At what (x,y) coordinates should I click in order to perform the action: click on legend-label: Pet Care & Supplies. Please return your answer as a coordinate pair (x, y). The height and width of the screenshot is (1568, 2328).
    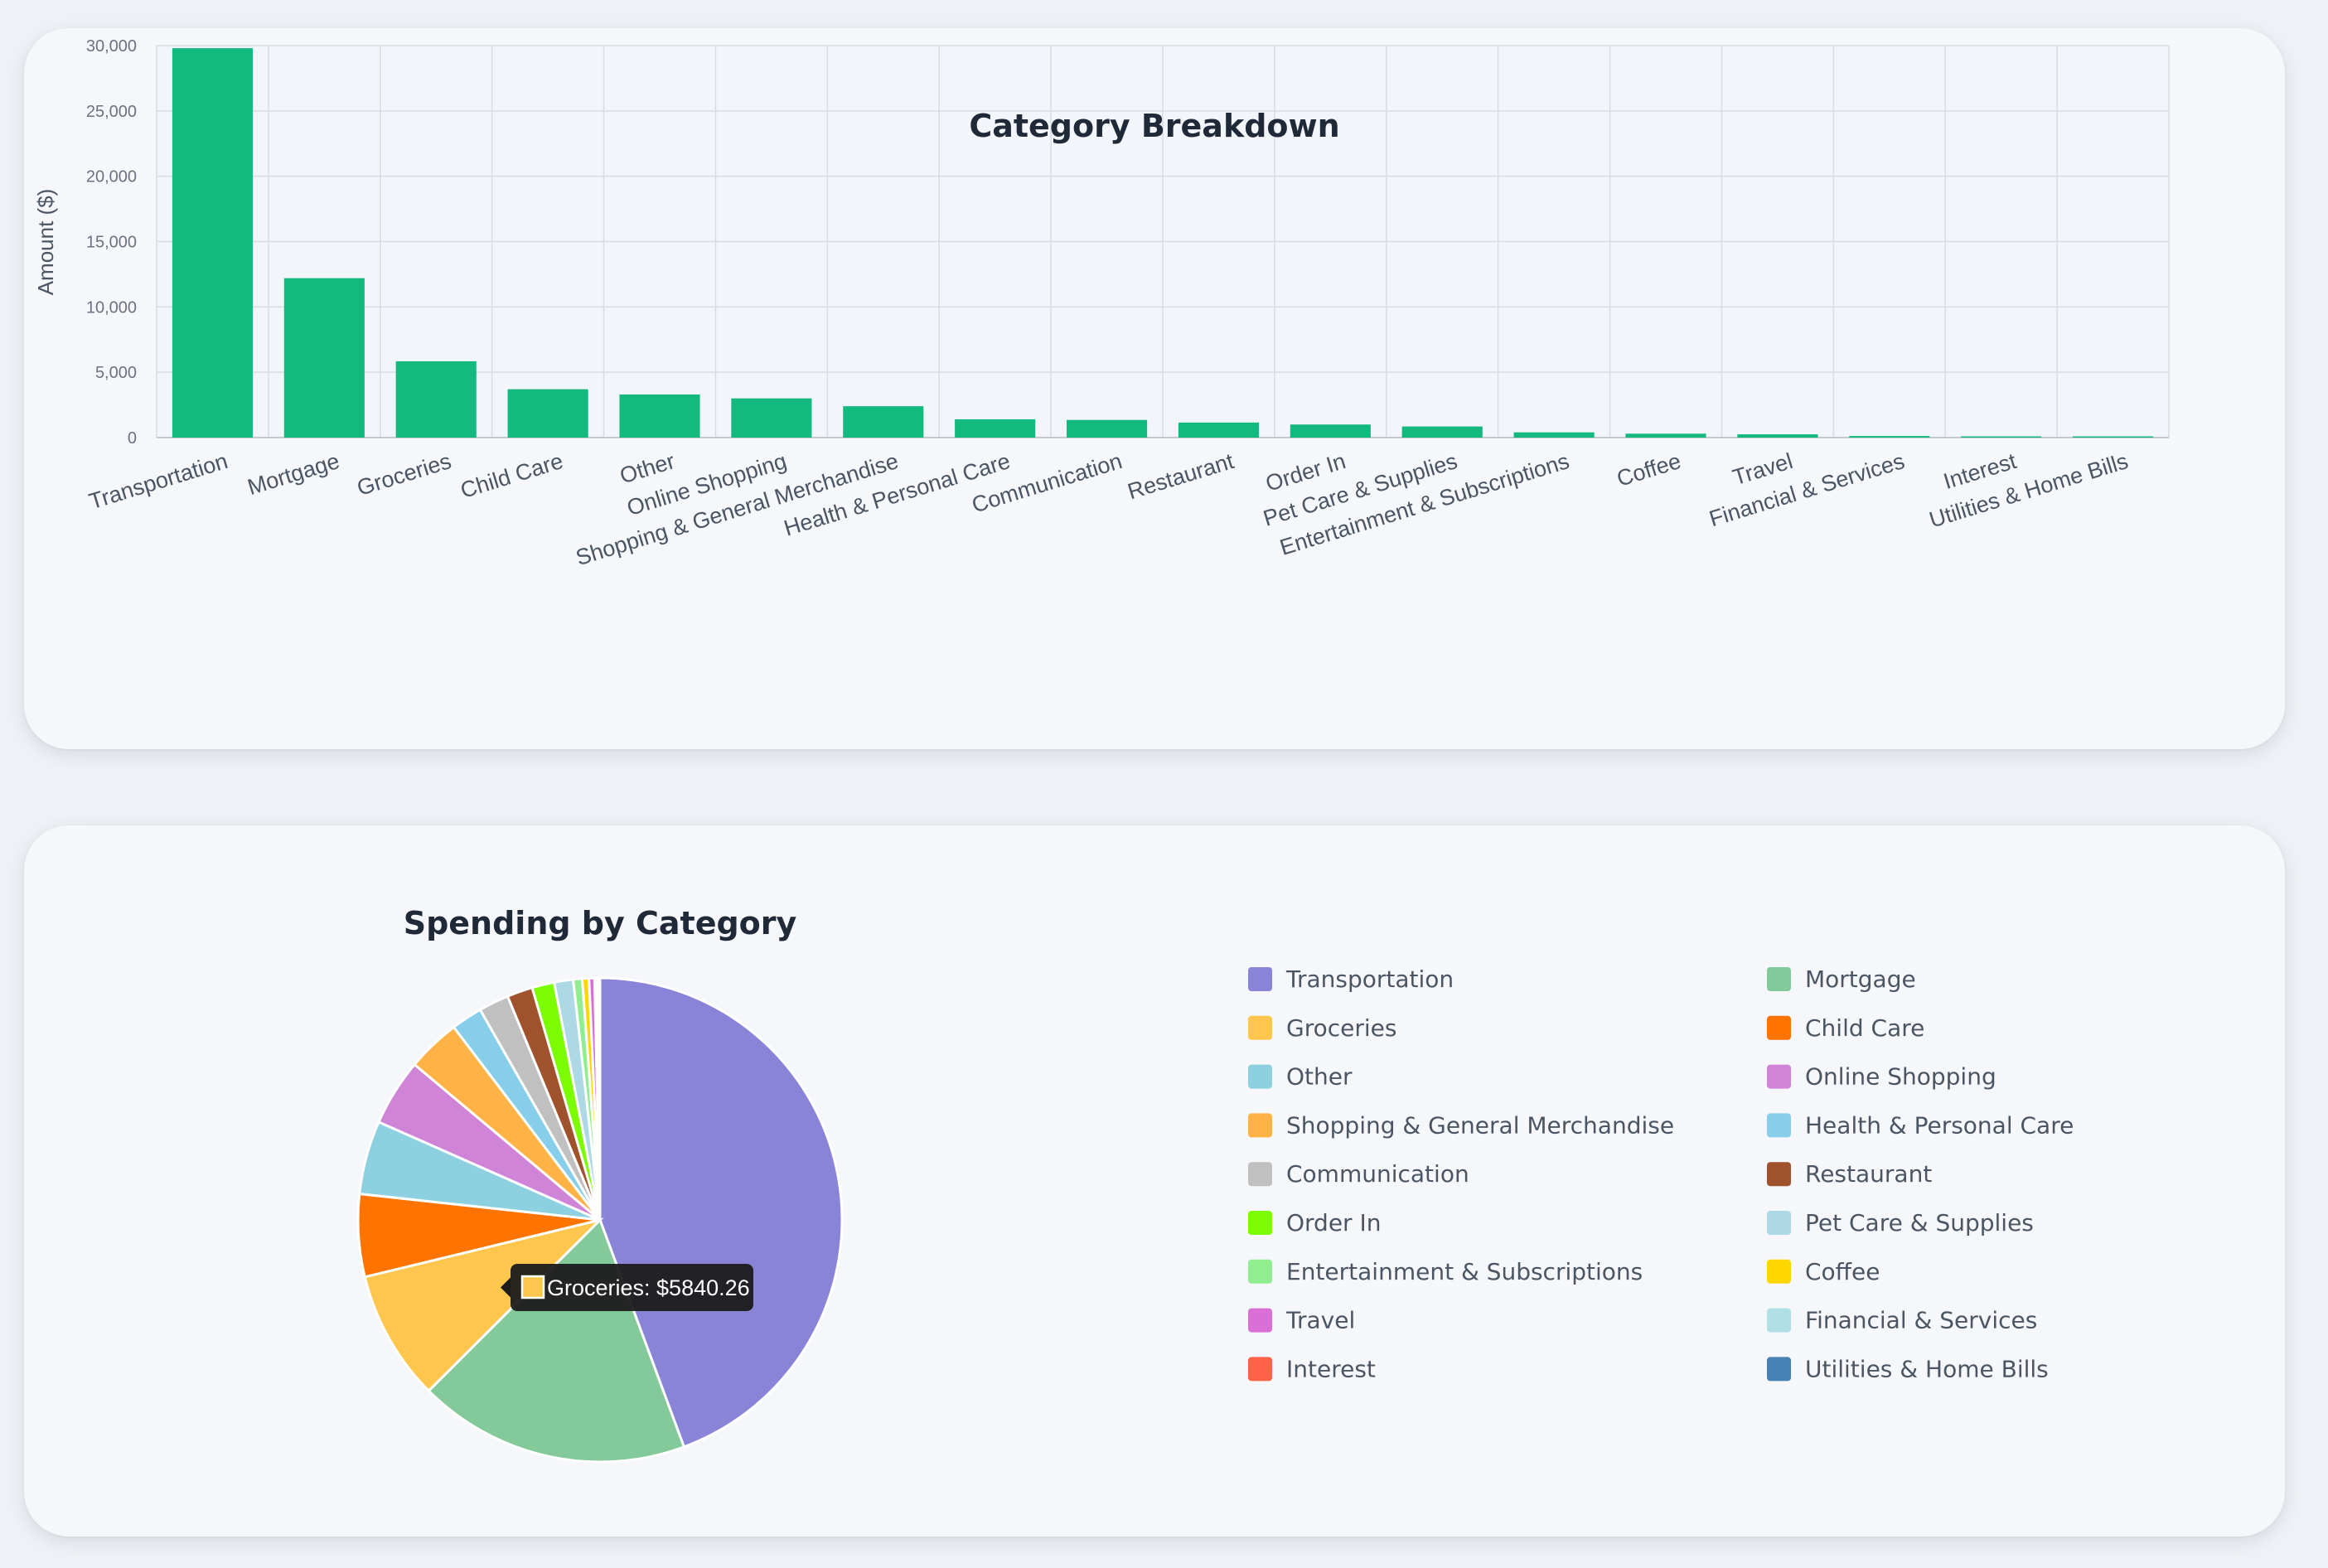
    Looking at the image, I should click on (1919, 1222).